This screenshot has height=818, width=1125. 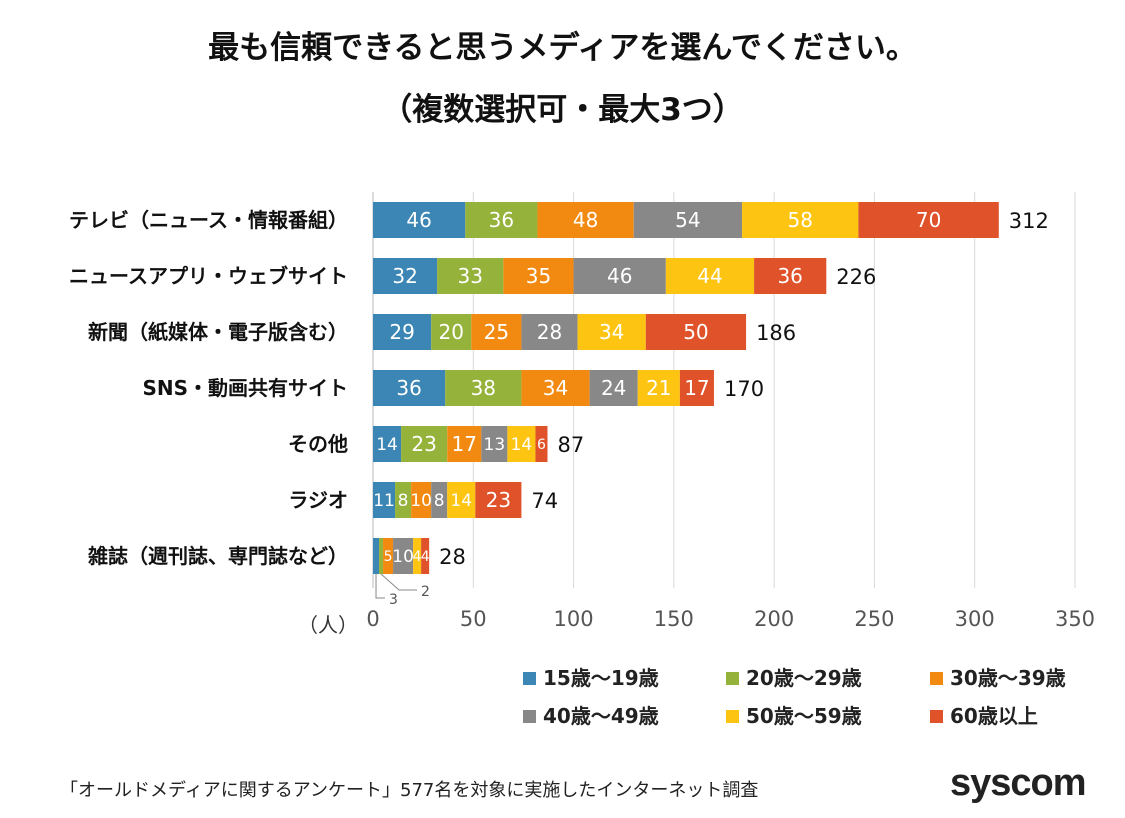 I want to click on data-label: 70, so click(x=928, y=220).